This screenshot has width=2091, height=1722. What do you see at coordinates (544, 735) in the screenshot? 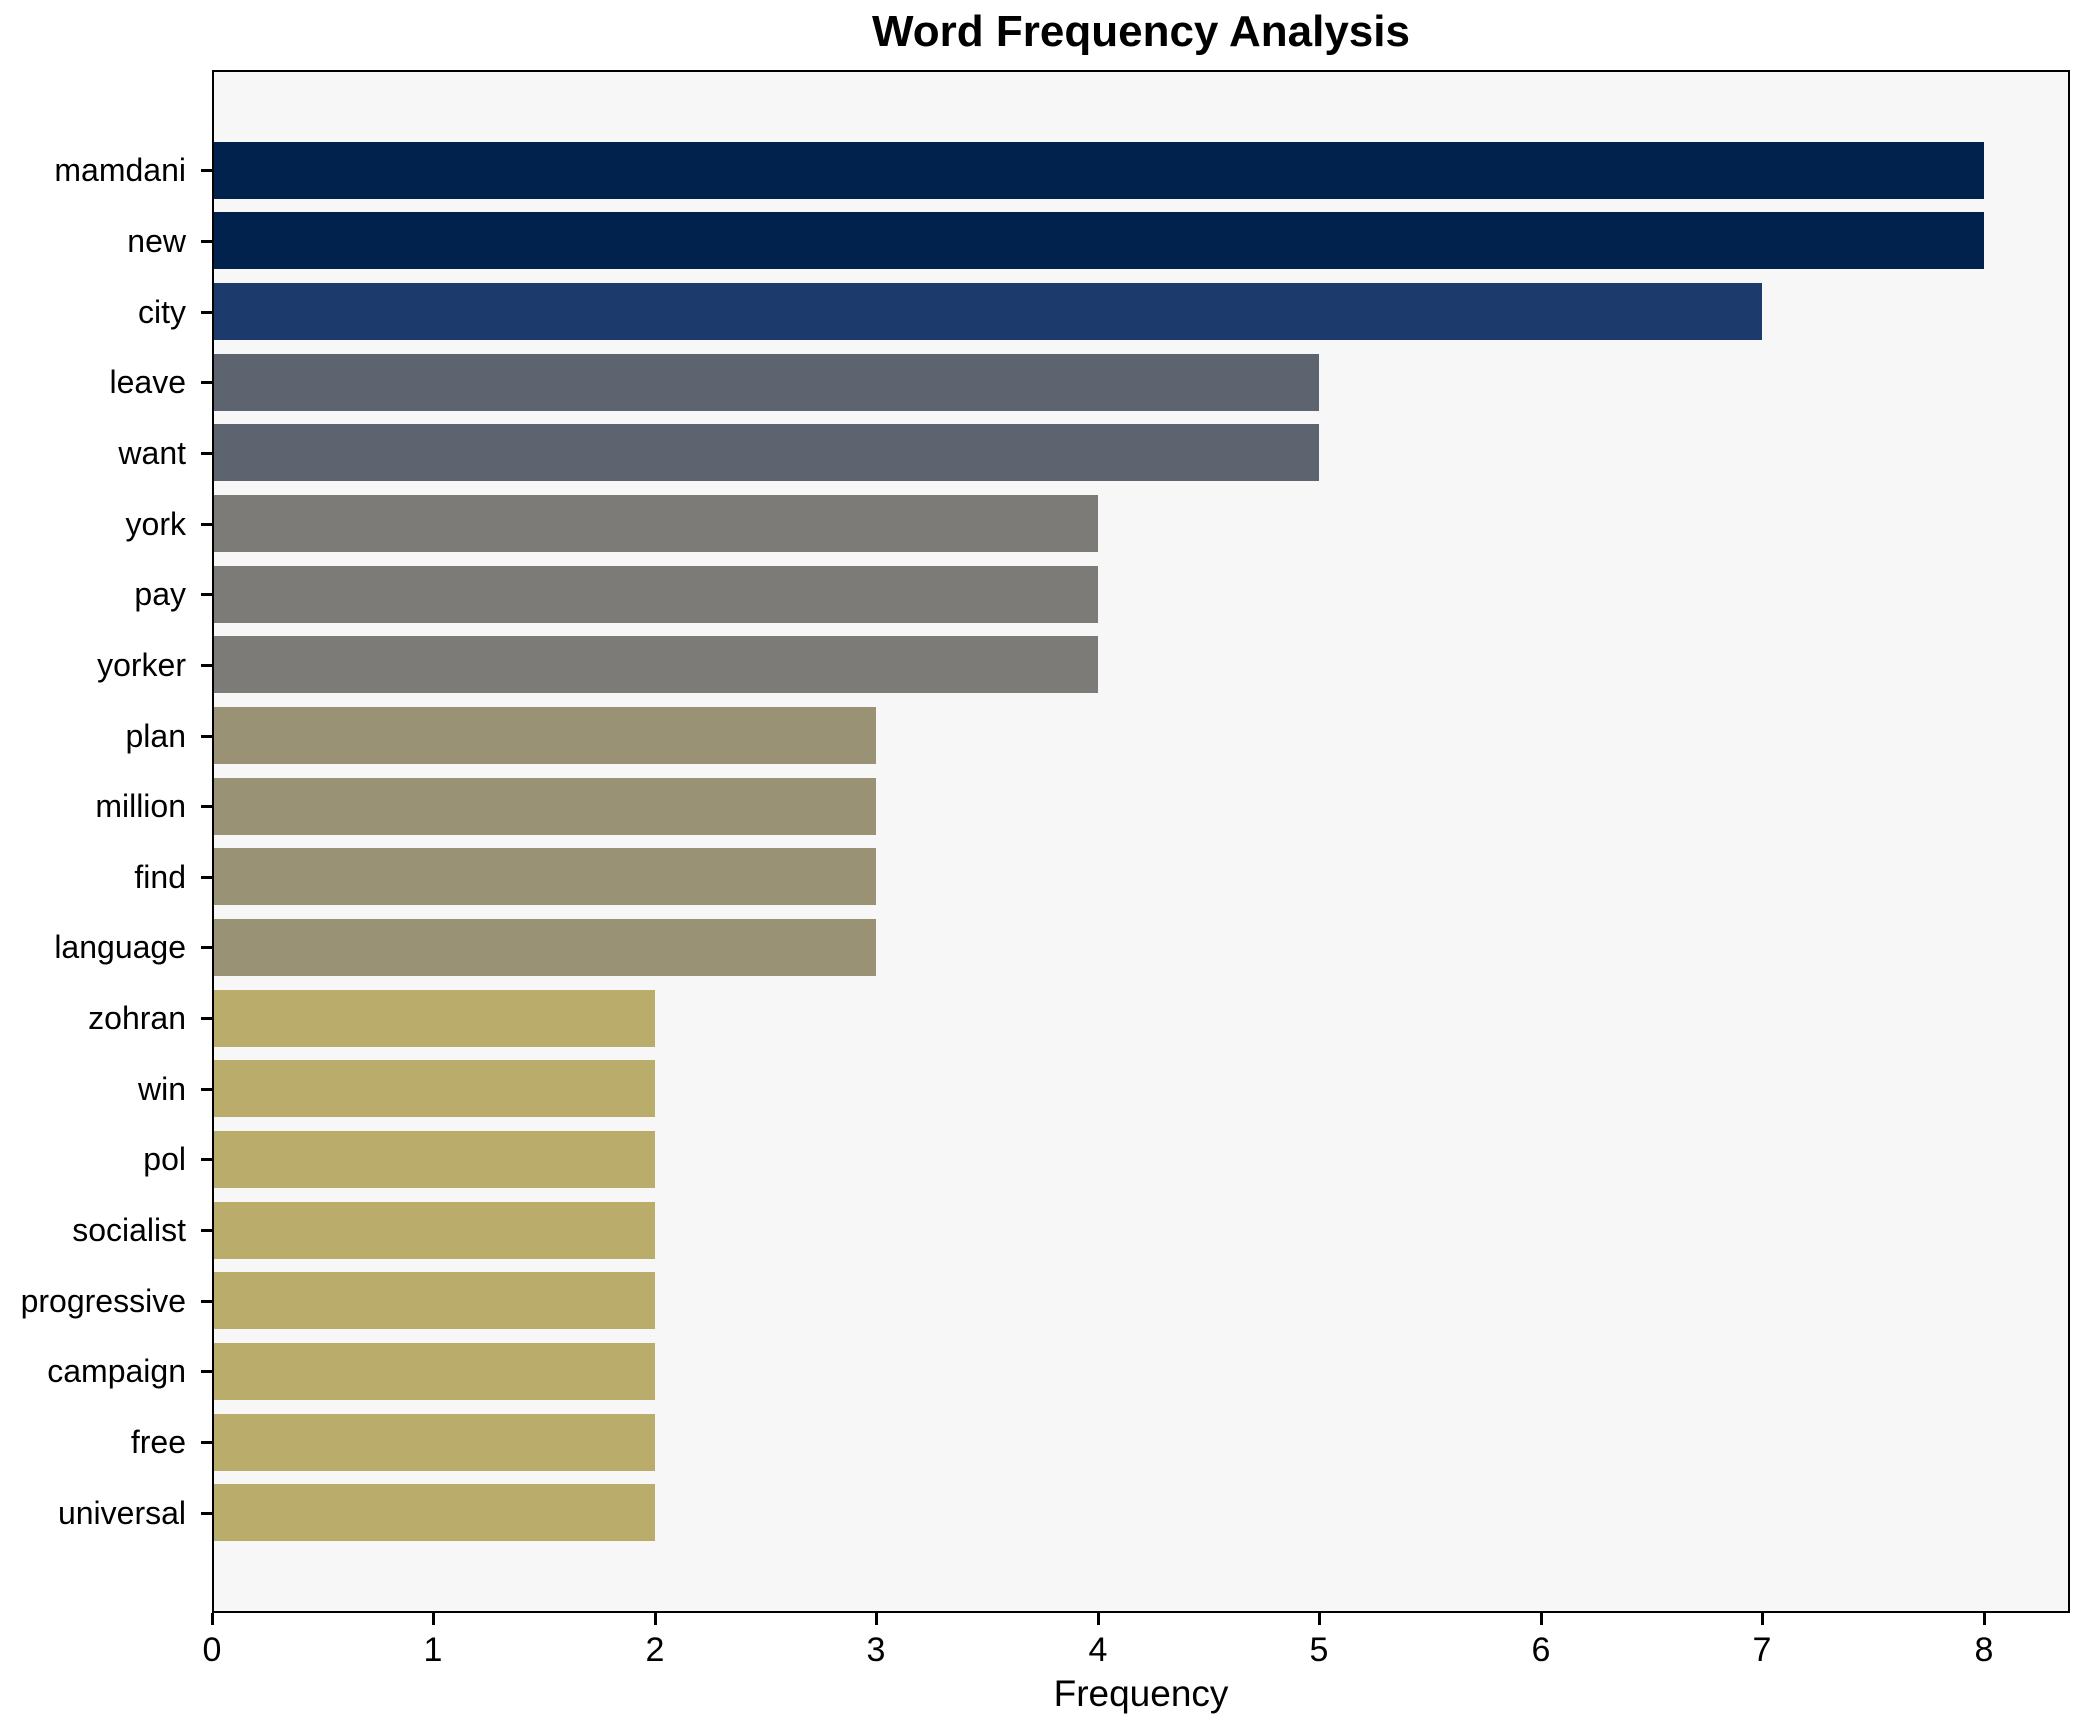
I see `bar-plan` at bounding box center [544, 735].